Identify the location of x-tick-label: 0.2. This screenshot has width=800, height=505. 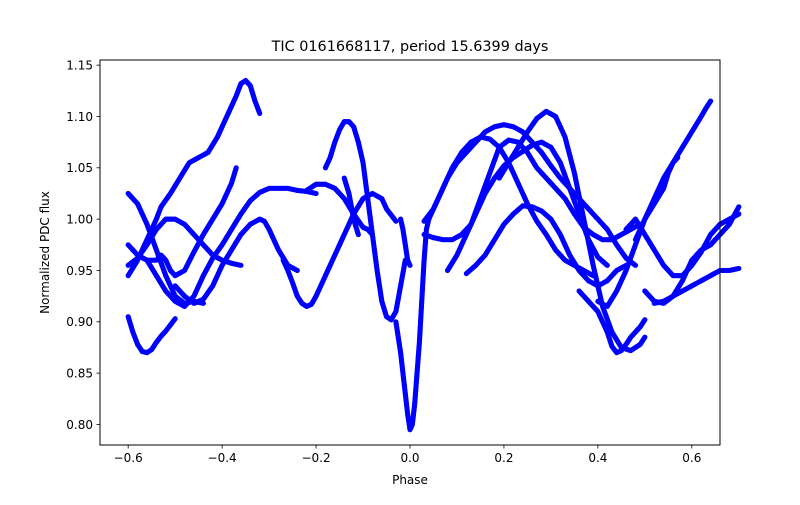
(503, 458).